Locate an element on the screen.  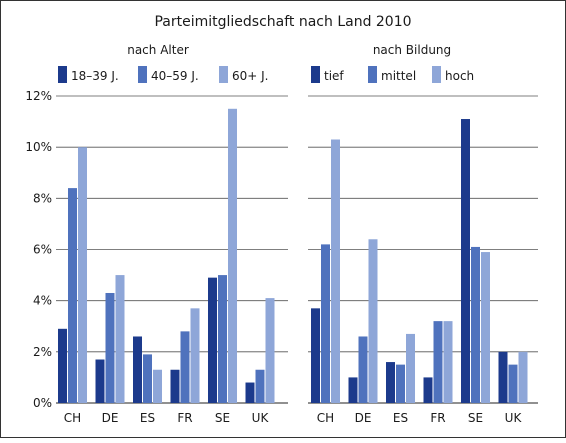
chart-title: Parteimitgliedschaft nach Land 2010 is located at coordinates (282, 22).